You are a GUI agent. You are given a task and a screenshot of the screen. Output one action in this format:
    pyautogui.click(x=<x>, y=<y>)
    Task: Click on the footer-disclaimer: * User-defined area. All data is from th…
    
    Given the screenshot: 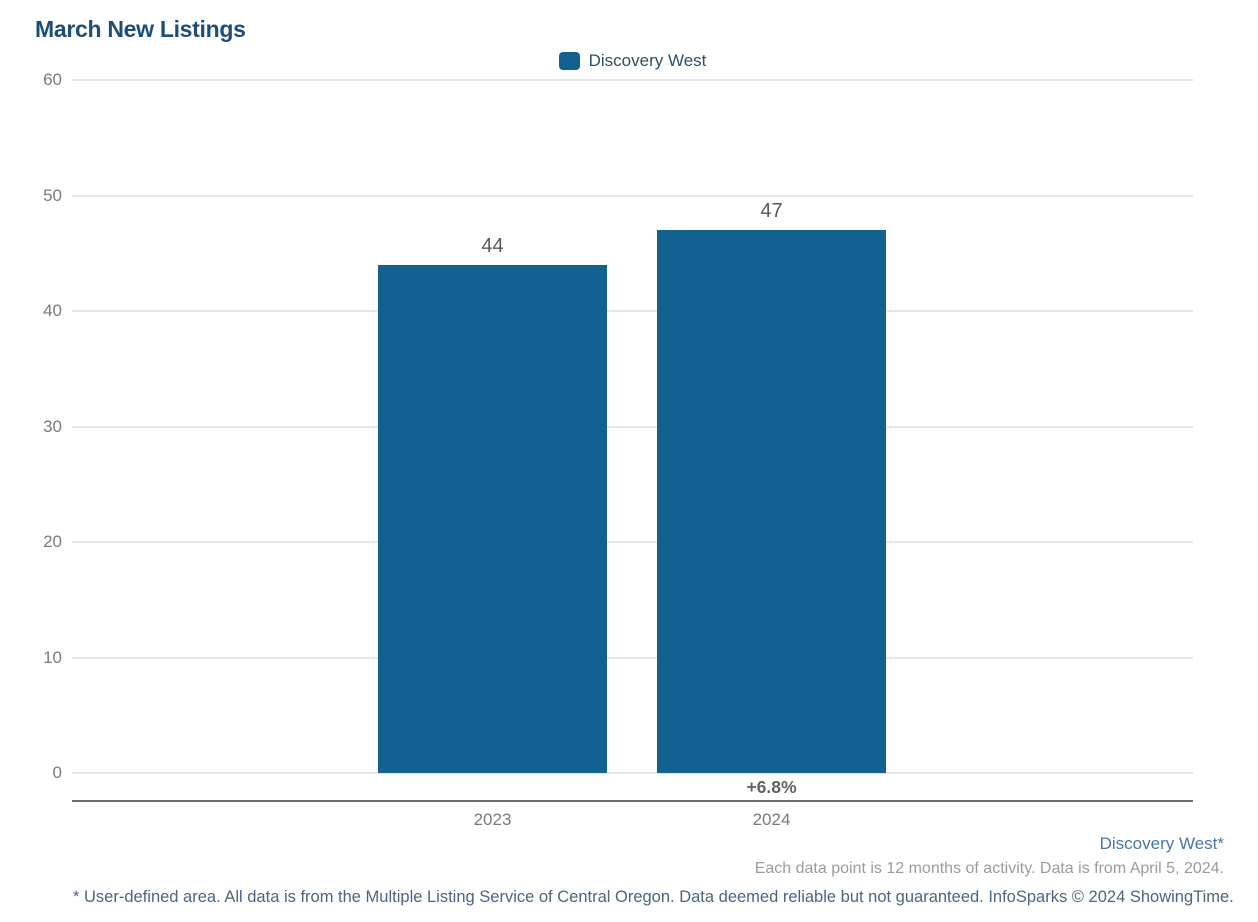 What is the action you would take?
    pyautogui.click(x=653, y=897)
    